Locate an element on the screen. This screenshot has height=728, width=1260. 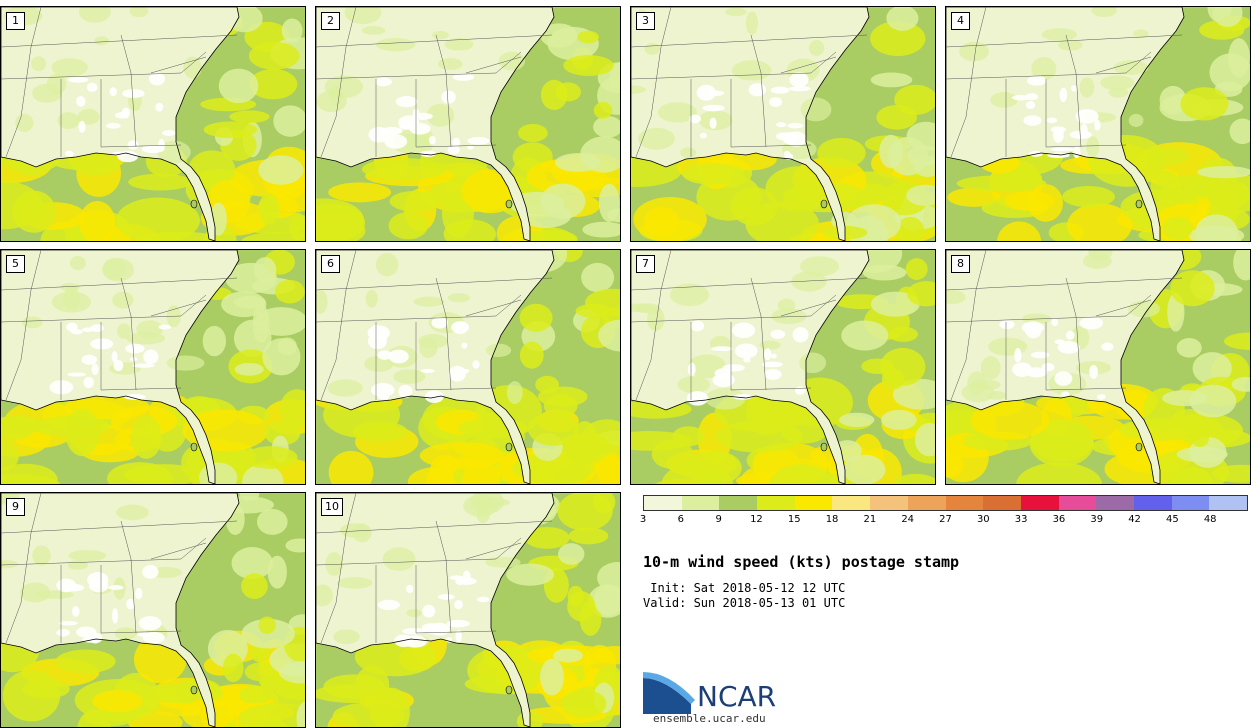
member-number-label: 9 is located at coordinates (15, 507).